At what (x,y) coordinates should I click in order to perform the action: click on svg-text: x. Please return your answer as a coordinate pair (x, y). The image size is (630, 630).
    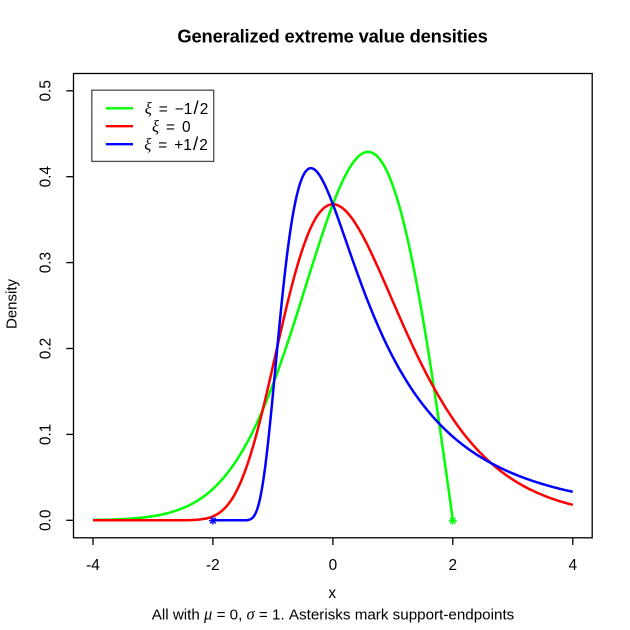
    Looking at the image, I should click on (332, 593).